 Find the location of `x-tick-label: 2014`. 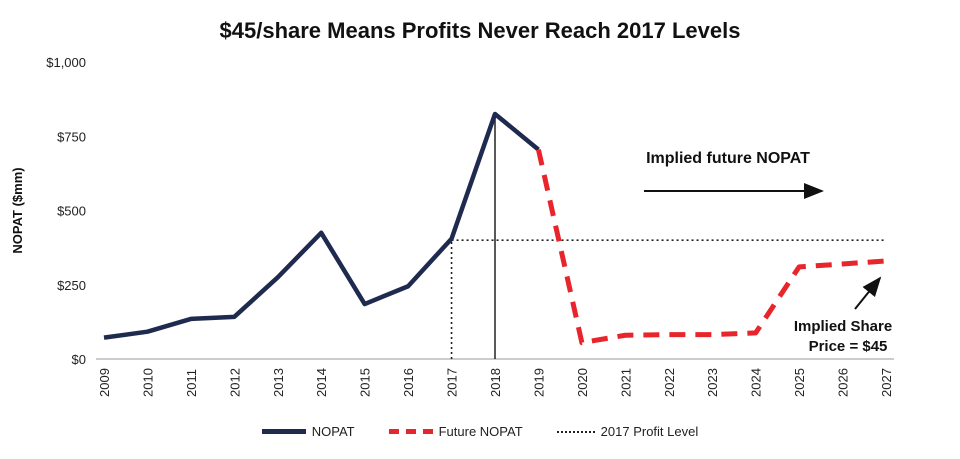

x-tick-label: 2014 is located at coordinates (321, 382).